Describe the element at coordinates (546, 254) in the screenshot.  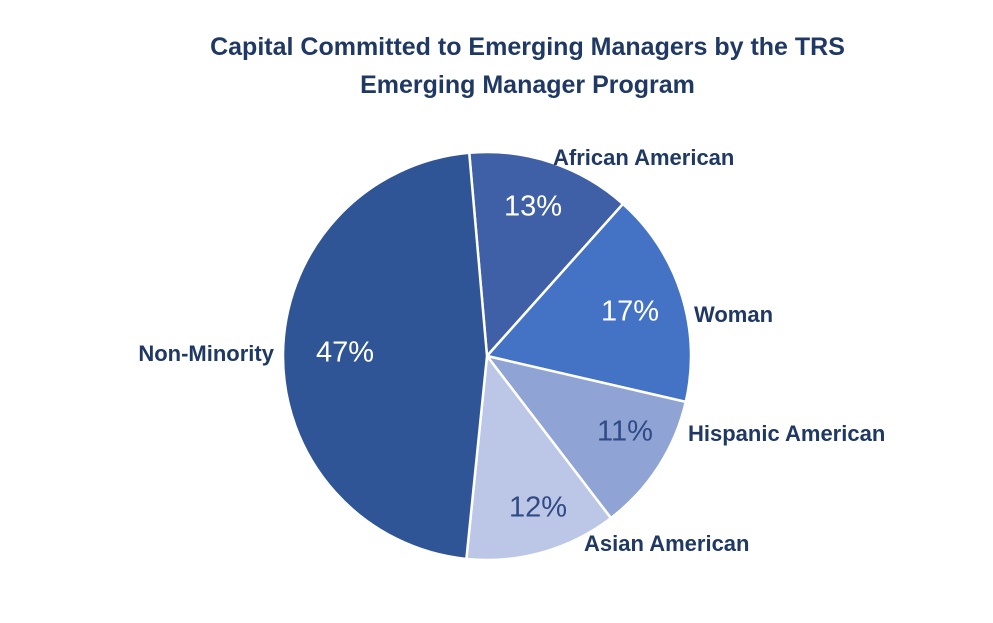
I see `pie-slice-african-american` at that location.